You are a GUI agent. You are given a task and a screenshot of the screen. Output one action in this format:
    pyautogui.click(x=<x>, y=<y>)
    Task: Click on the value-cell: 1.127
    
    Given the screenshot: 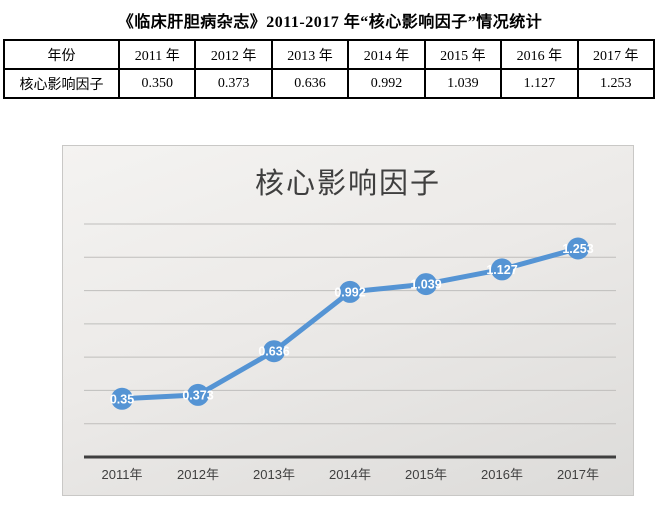 What is the action you would take?
    pyautogui.click(x=539, y=83)
    